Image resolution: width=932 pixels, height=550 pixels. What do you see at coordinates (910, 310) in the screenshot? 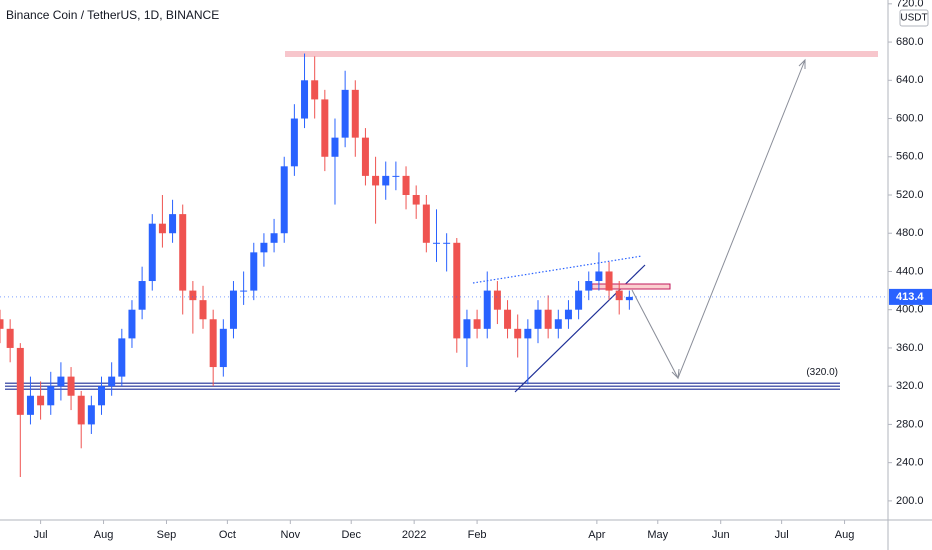
I see `y-tick-label: 400.0` at bounding box center [910, 310].